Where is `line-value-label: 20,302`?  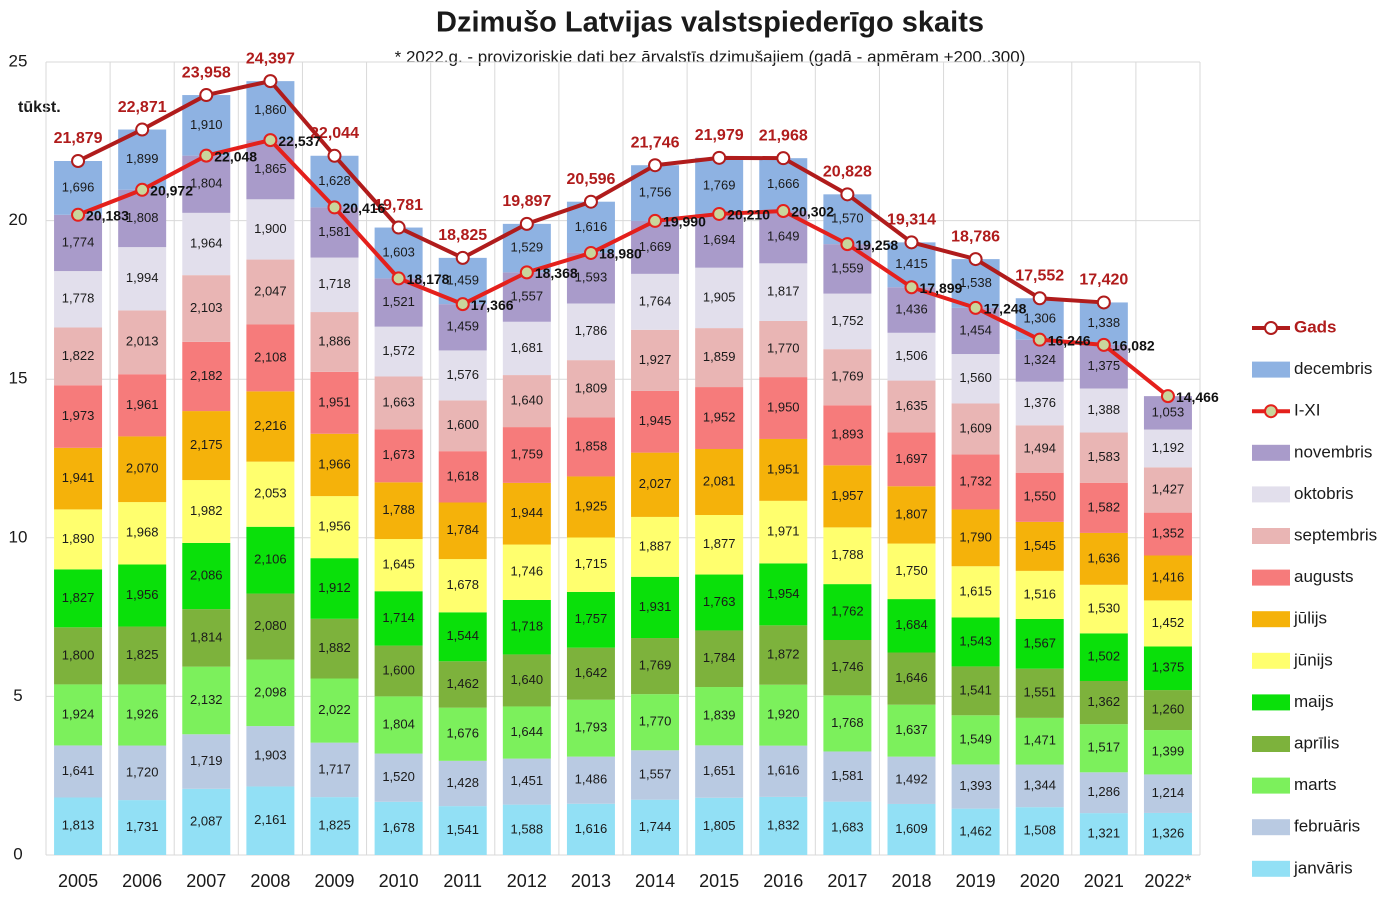
line-value-label: 20,302 is located at coordinates (812, 212).